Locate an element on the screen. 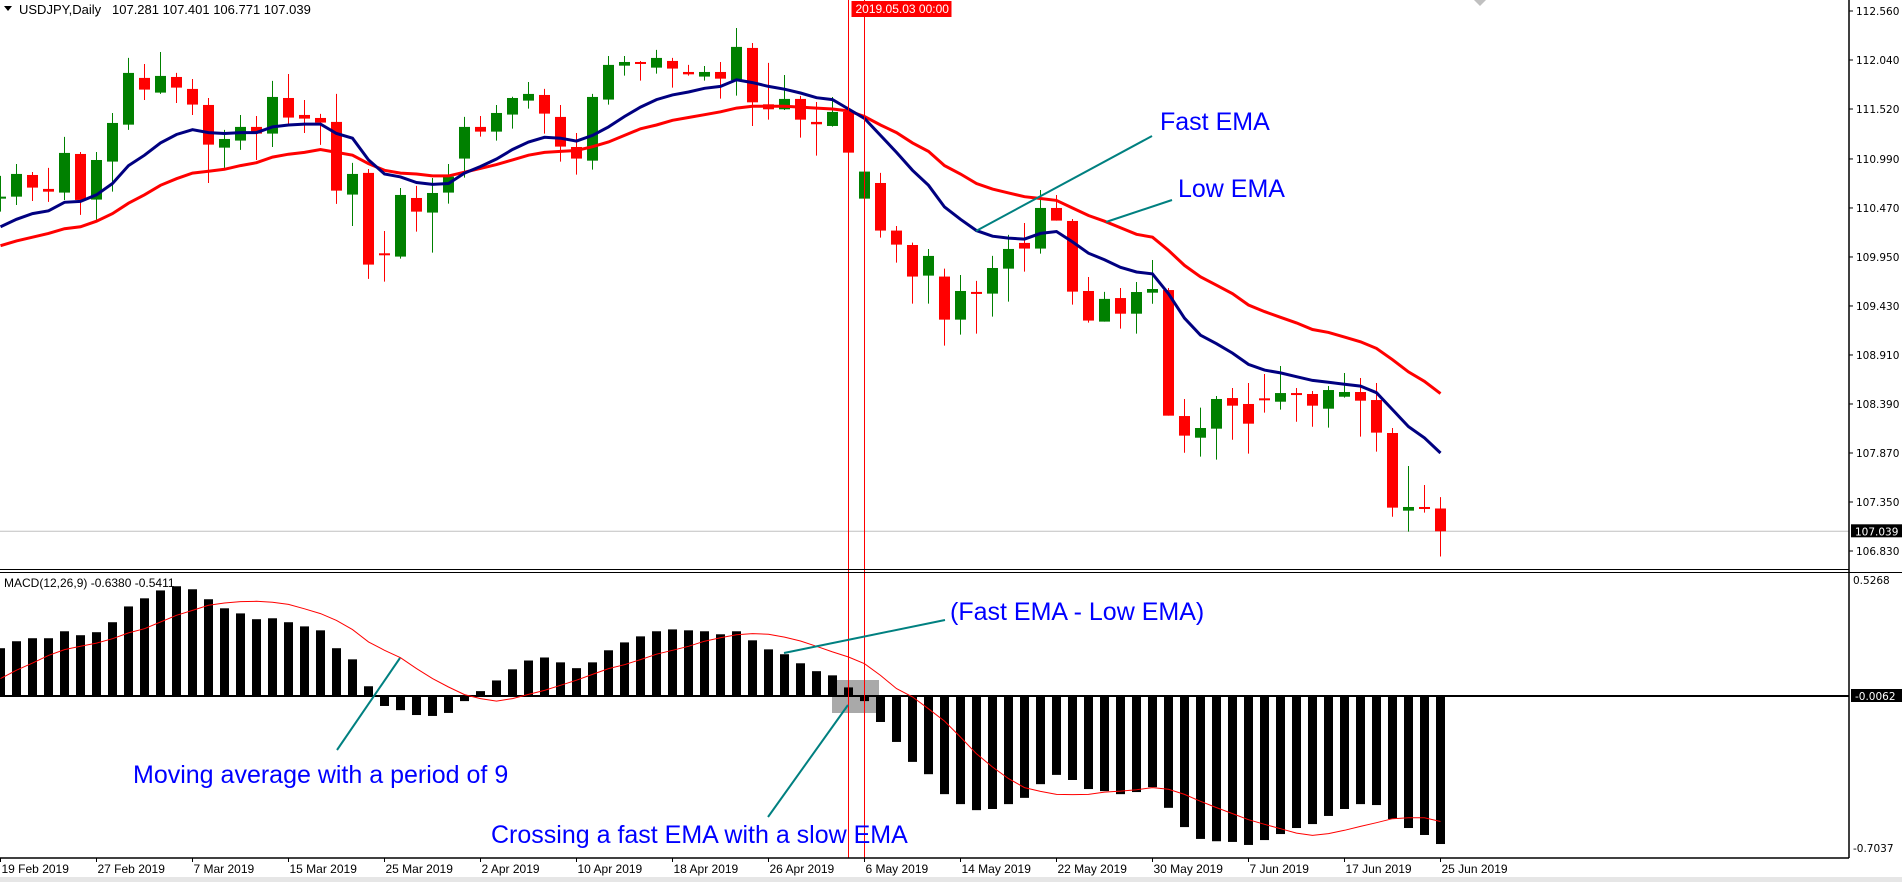 This screenshot has height=882, width=1902. dropdown-triangle-icon is located at coordinates (8, 8).